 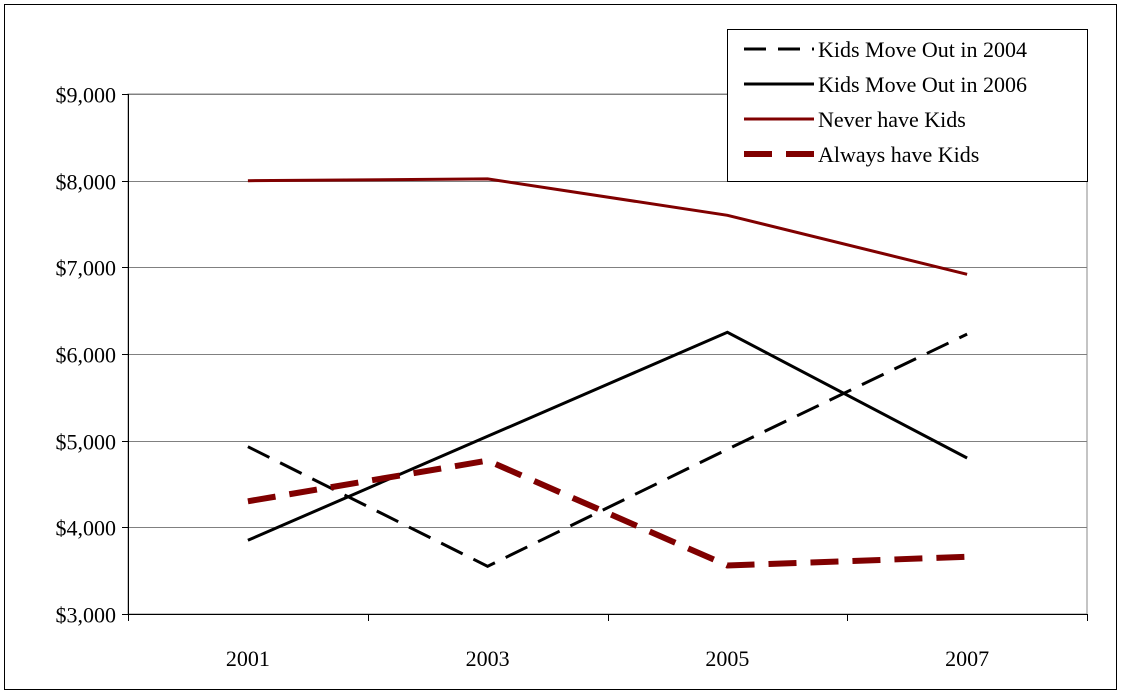 I want to click on legend-label: Kids Move Out in 2006, so click(x=922, y=84).